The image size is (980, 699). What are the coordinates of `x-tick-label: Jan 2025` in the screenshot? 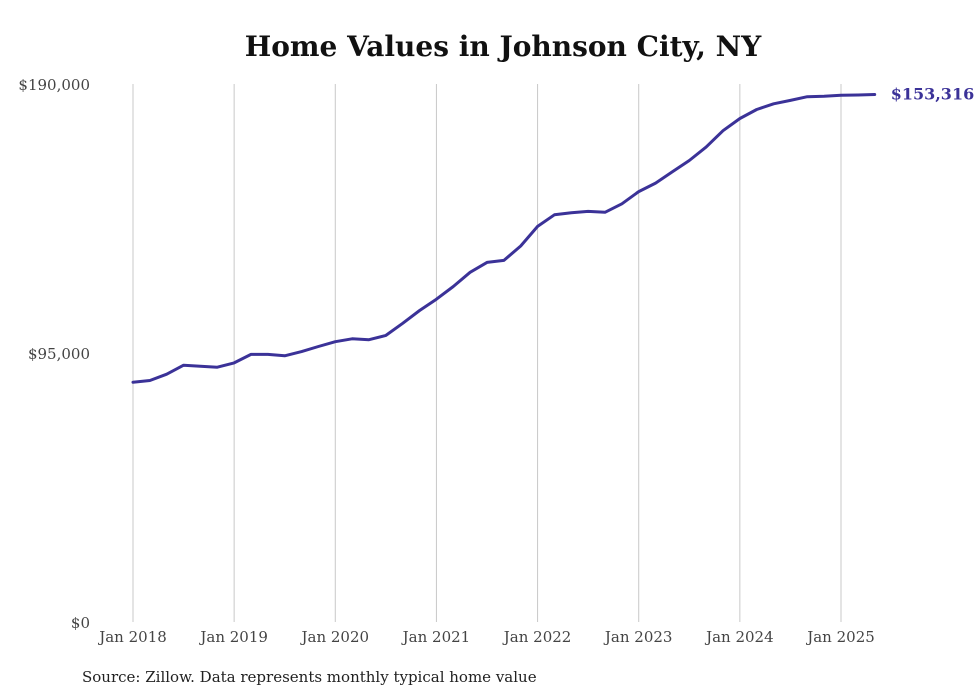 It's located at (840, 637).